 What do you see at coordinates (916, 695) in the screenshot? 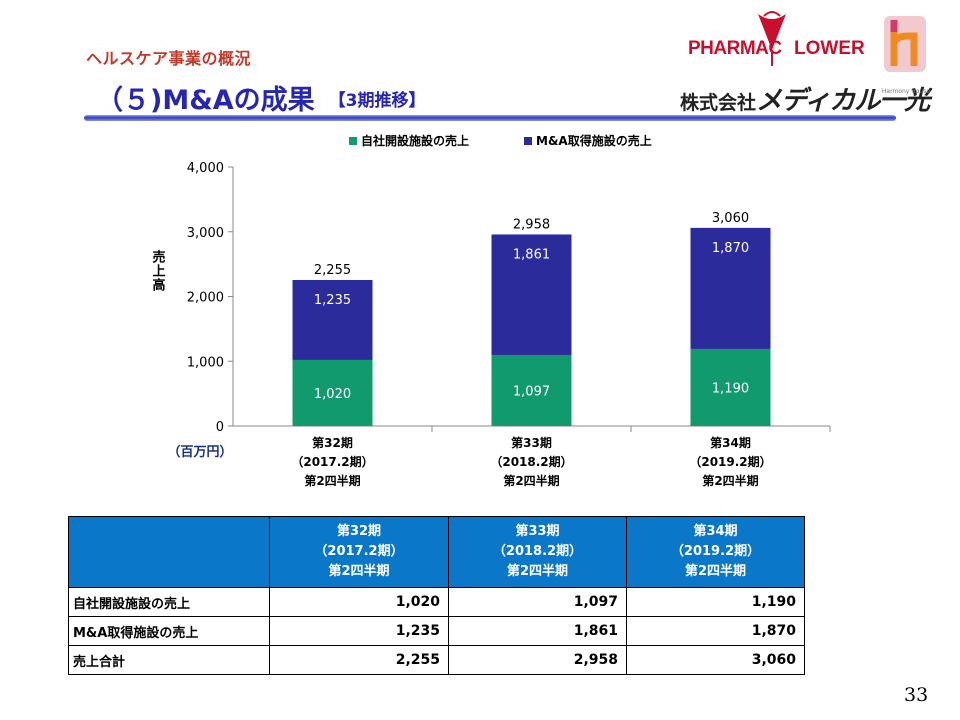
I see `page-number: 33` at bounding box center [916, 695].